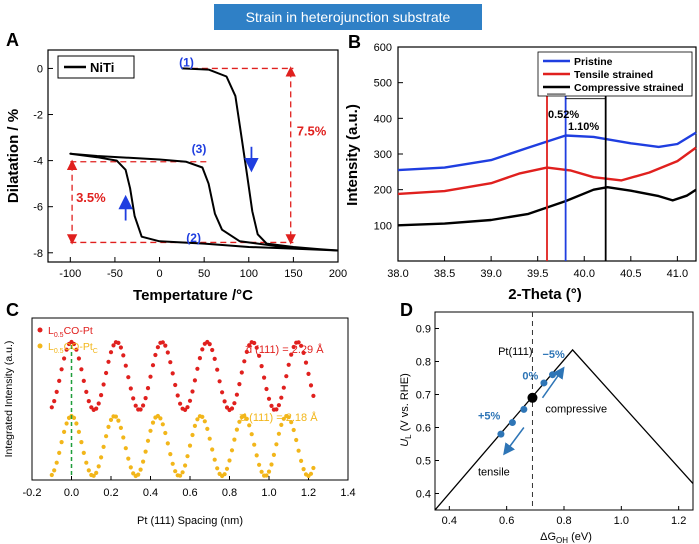  What do you see at coordinates (494, 472) in the screenshot?
I see `panel-d-tensile: tensile` at bounding box center [494, 472].